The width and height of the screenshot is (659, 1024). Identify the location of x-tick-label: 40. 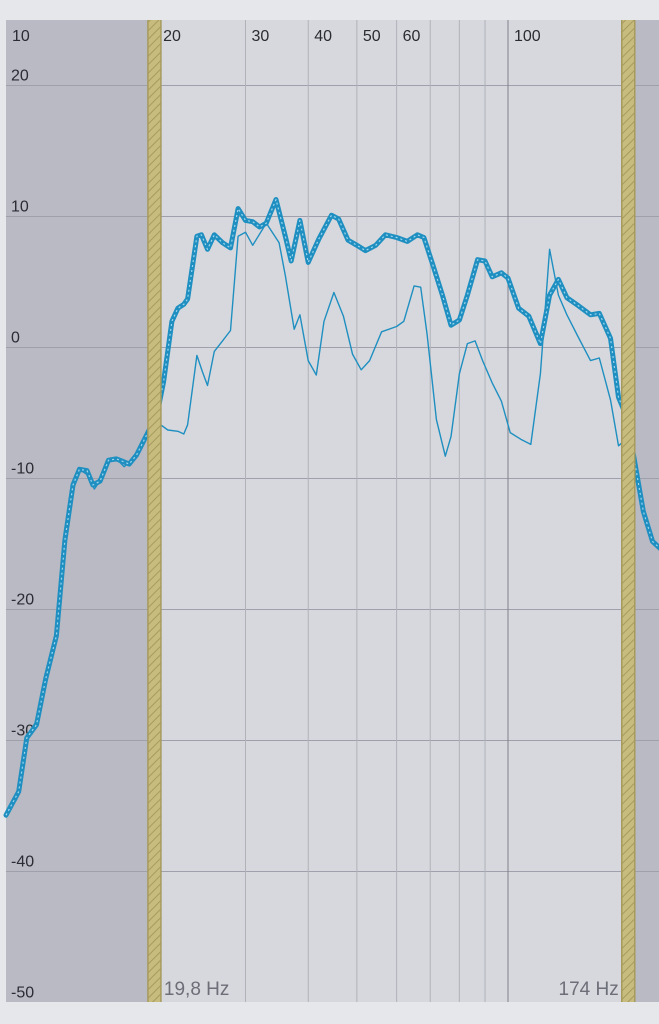
(323, 36).